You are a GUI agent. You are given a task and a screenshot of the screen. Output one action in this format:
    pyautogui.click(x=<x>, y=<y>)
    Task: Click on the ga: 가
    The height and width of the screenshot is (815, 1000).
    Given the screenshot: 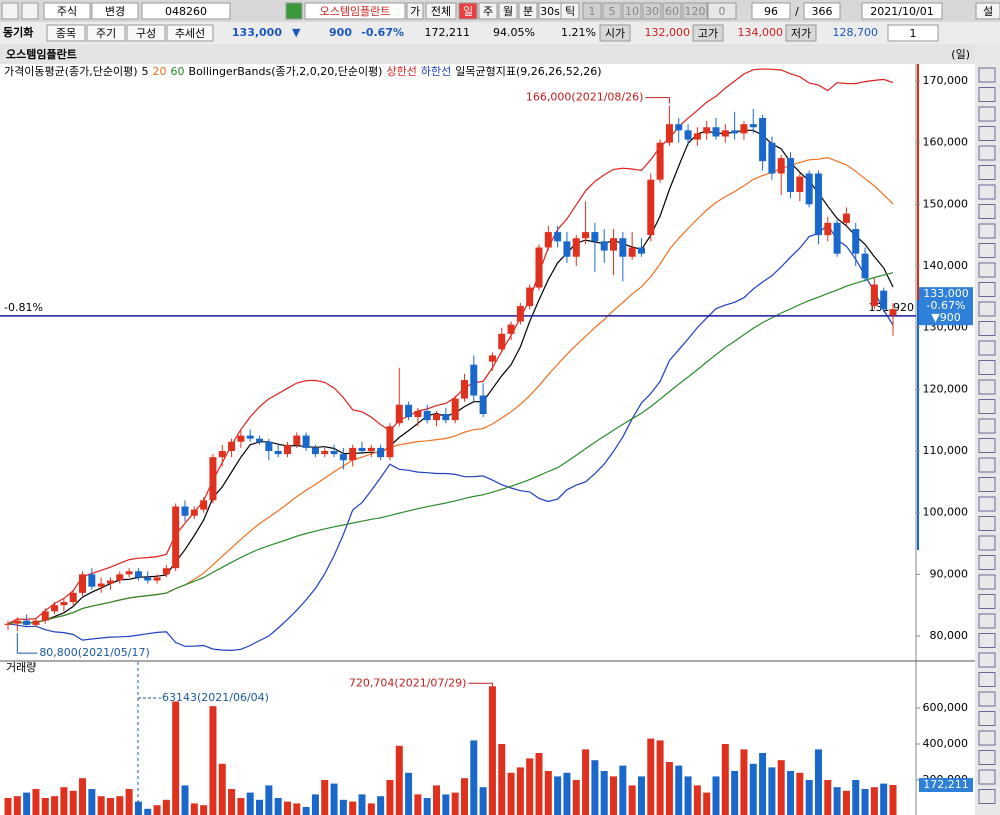 What is the action you would take?
    pyautogui.click(x=415, y=11)
    